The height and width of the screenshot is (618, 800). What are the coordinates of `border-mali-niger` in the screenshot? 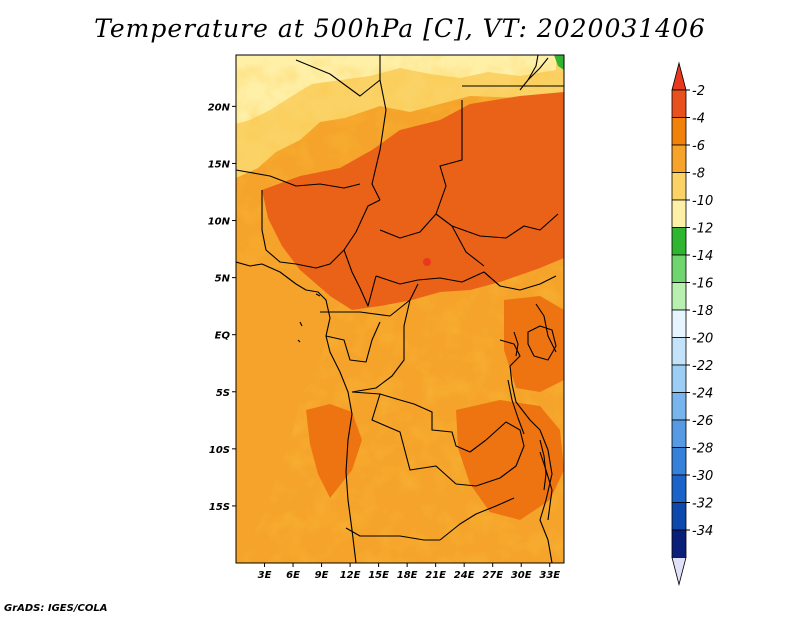 It's located at (298, 179).